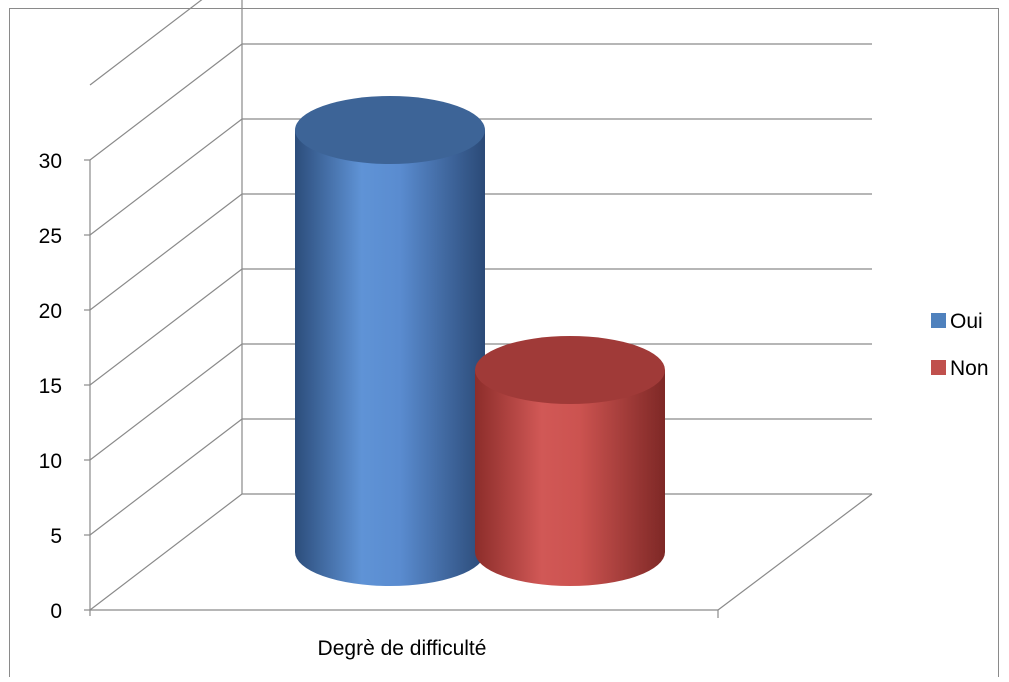  What do you see at coordinates (50, 236) in the screenshot?
I see `y-tick-label: 25` at bounding box center [50, 236].